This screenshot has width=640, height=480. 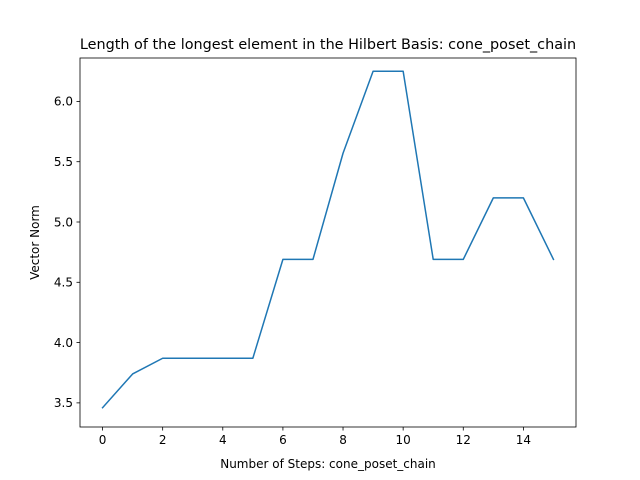 I want to click on x-tick-label-3: 6, so click(x=283, y=440).